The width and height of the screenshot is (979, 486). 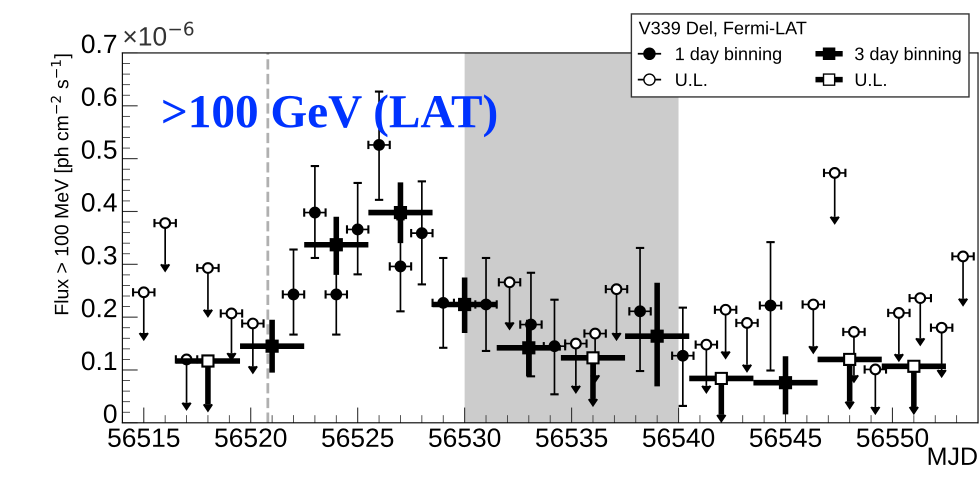 What do you see at coordinates (464, 438) in the screenshot?
I see `x-tick-label: 56530` at bounding box center [464, 438].